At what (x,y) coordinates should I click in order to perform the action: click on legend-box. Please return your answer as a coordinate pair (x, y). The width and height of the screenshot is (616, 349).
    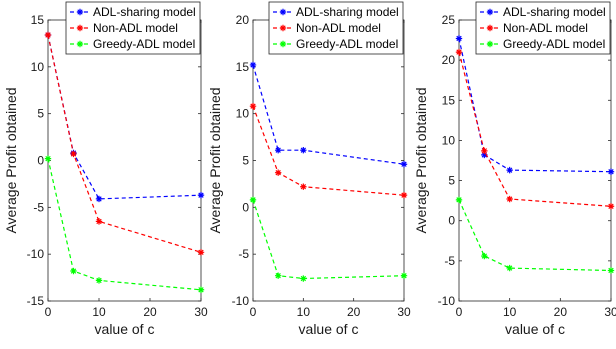
    Looking at the image, I should click on (543, 28).